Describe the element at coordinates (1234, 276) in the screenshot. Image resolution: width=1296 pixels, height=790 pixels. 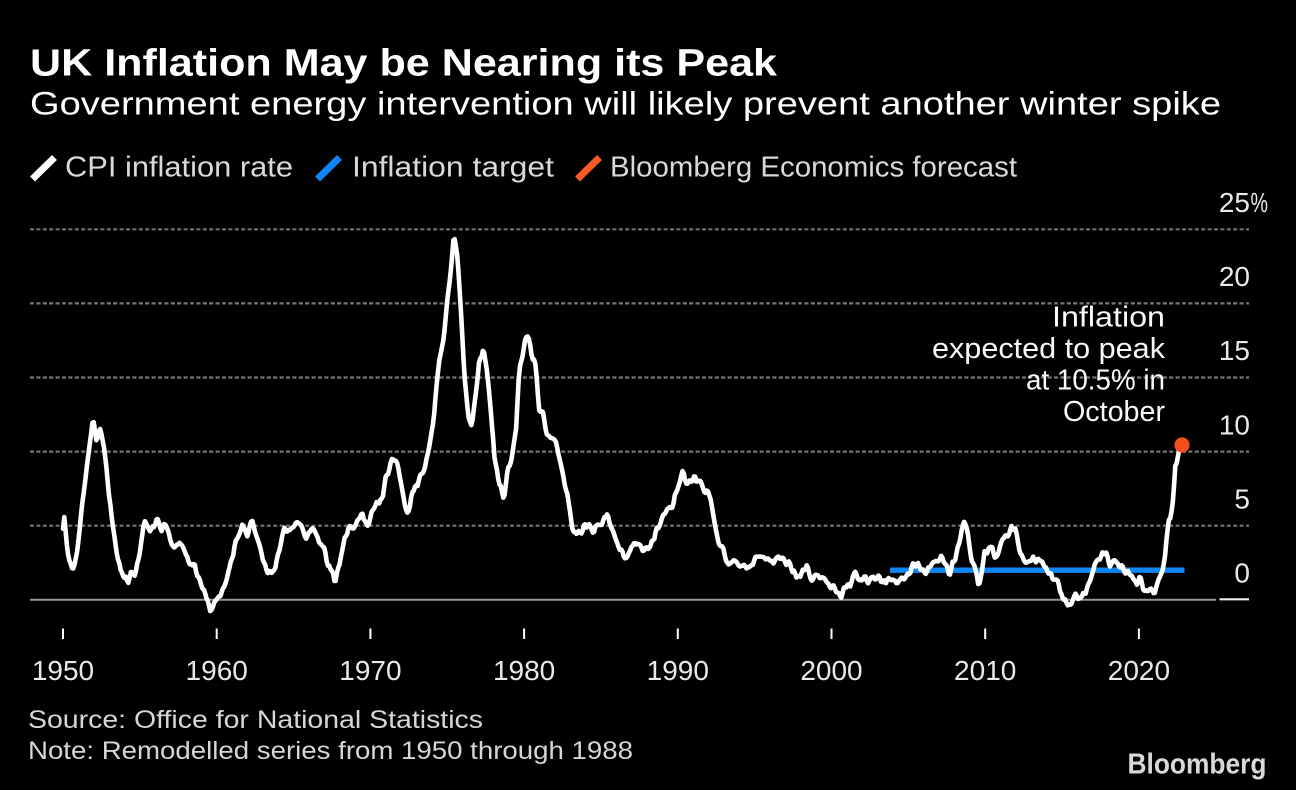
I see `svg-text: 20` at that location.